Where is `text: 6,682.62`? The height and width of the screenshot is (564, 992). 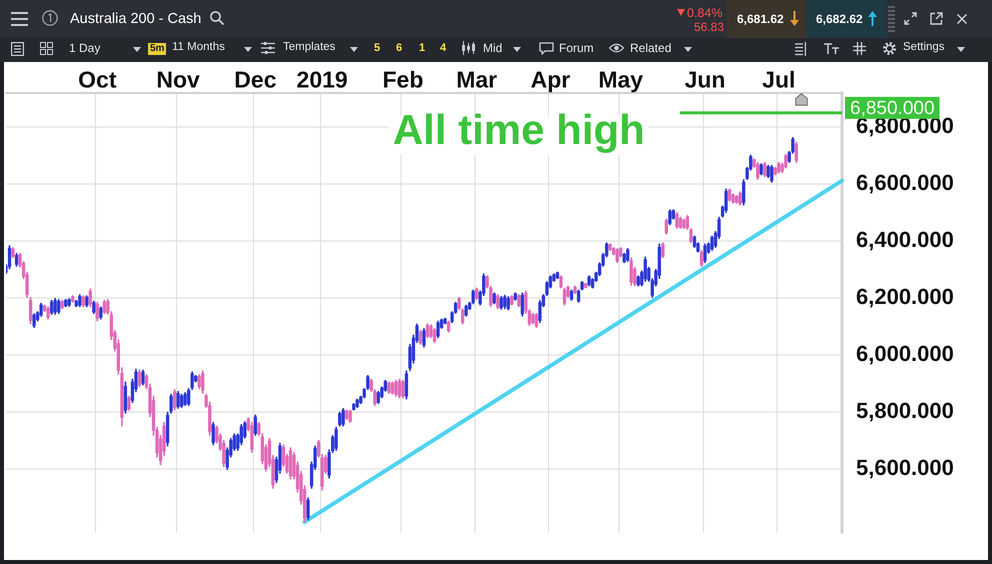 text: 6,682.62 is located at coordinates (839, 19).